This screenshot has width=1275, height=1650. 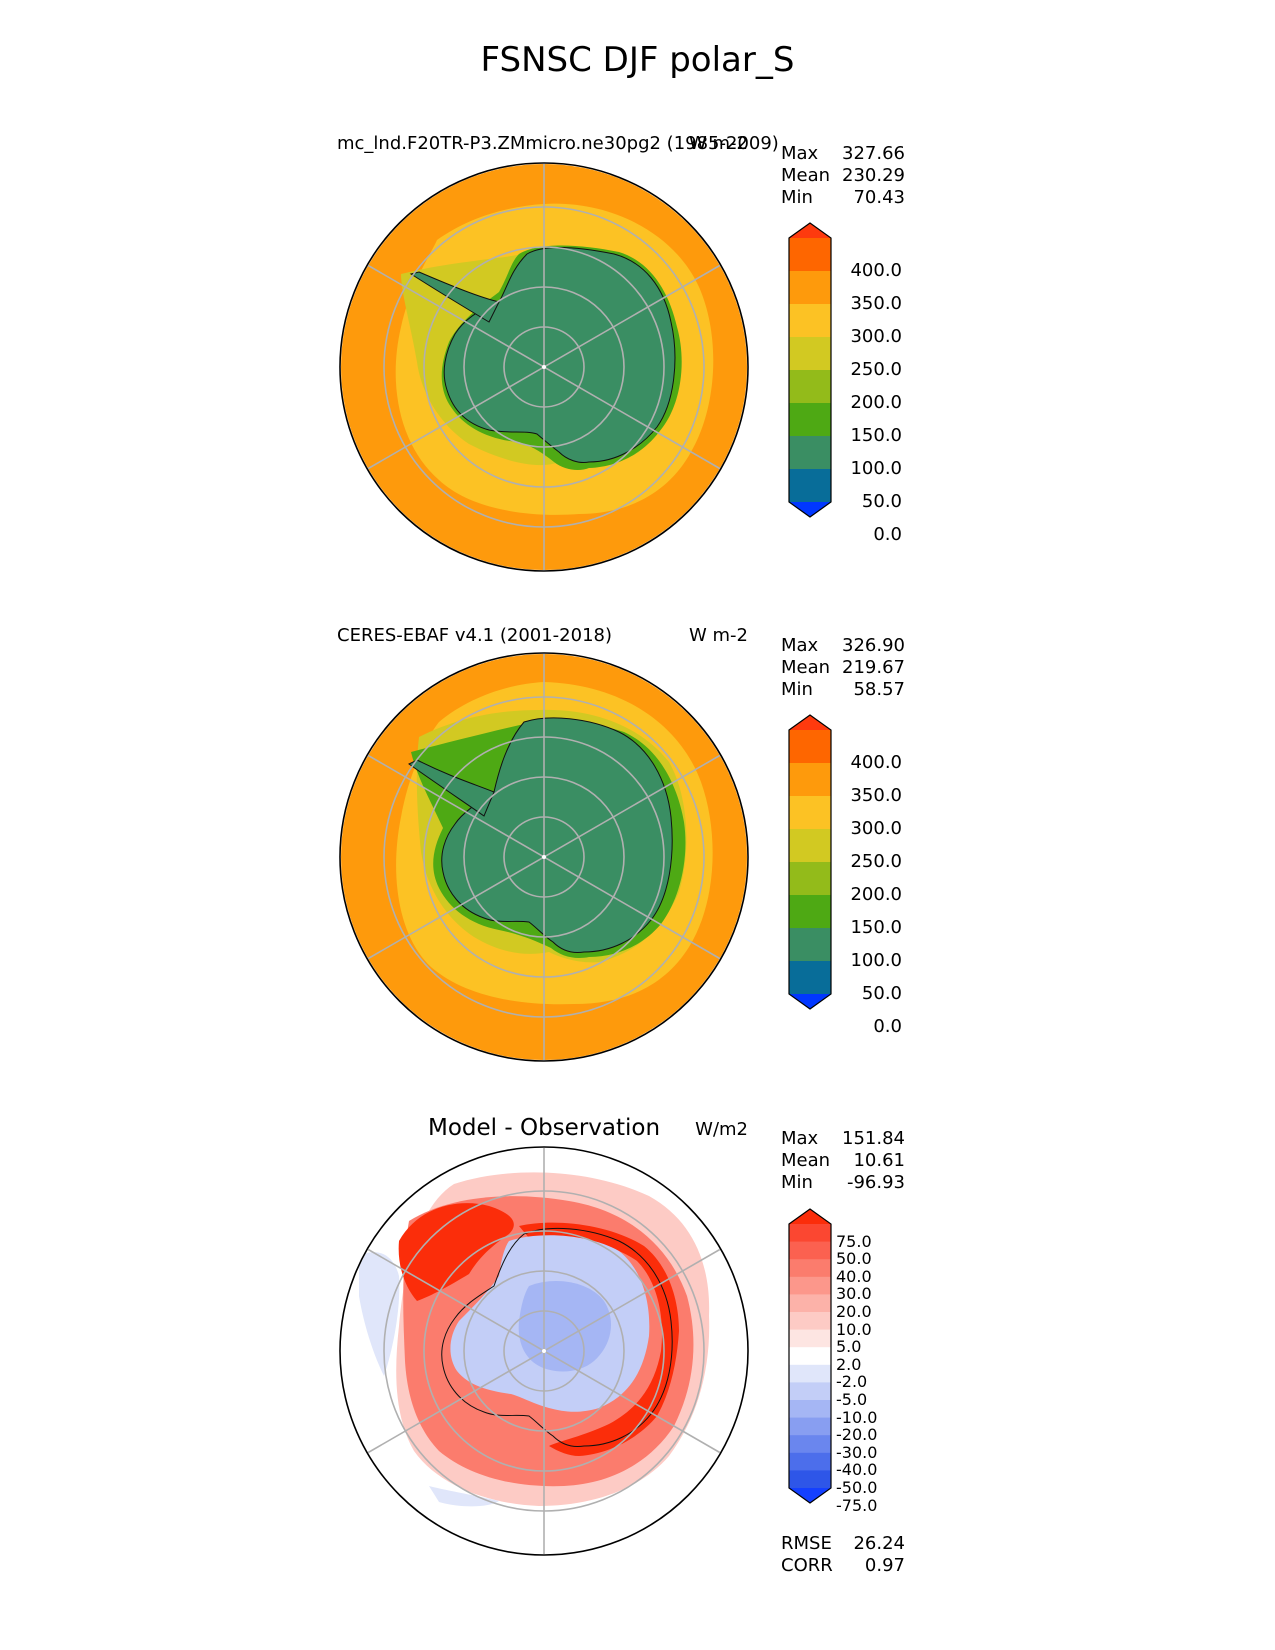 What do you see at coordinates (852, 1399) in the screenshot?
I see `colorbar-tick-label: -5.0` at bounding box center [852, 1399].